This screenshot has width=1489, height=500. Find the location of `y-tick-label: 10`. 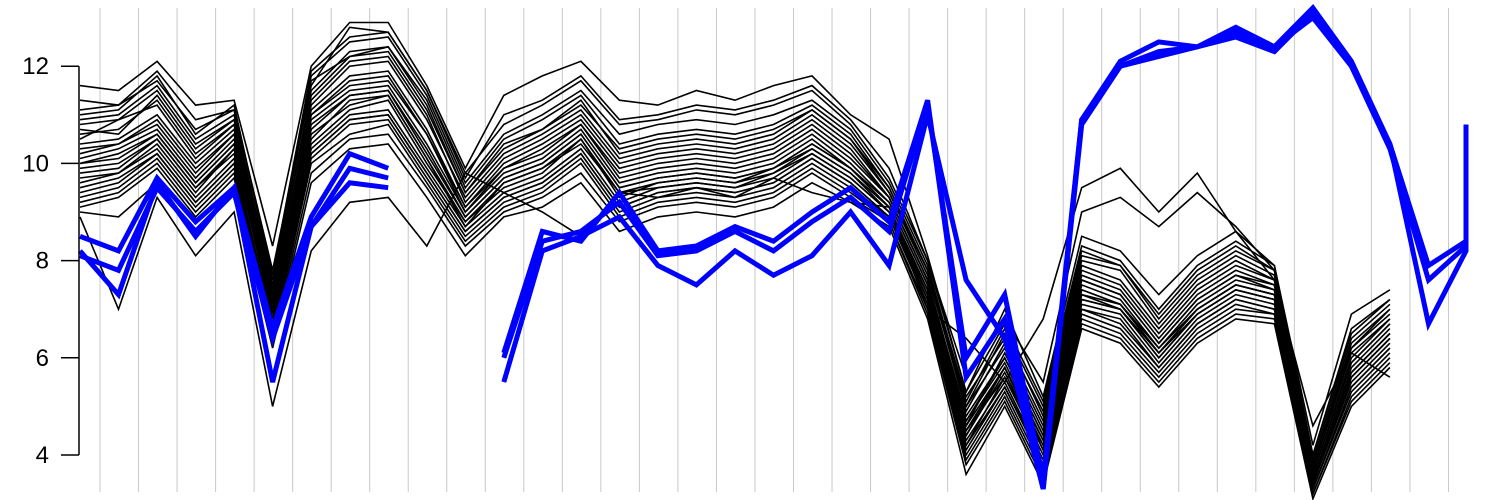

y-tick-label: 10 is located at coordinates (35, 163).